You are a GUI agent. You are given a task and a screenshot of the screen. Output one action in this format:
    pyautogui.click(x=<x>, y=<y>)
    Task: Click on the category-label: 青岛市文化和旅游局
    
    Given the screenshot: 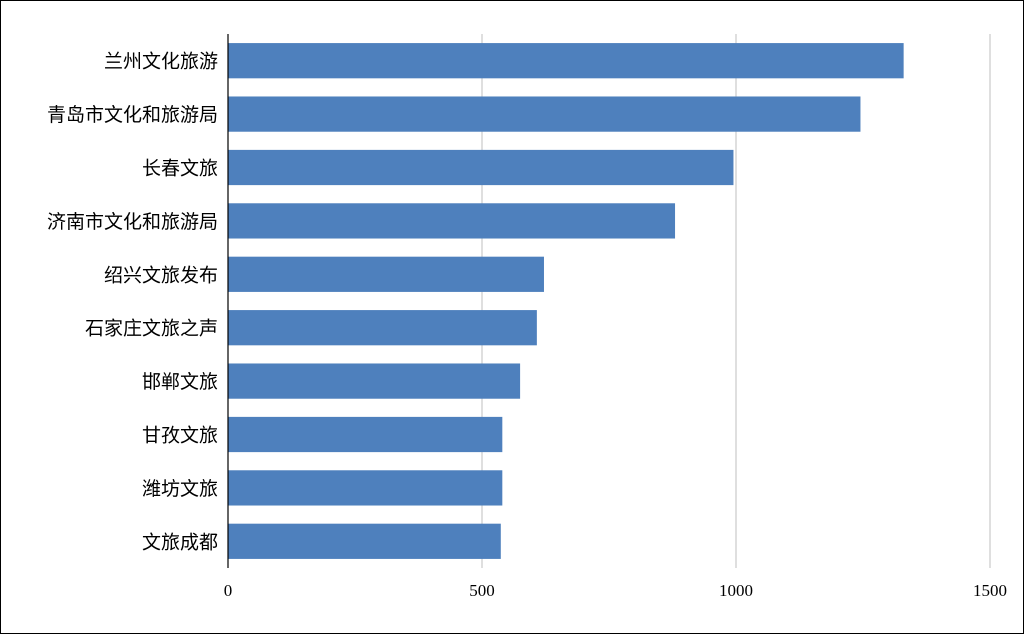 What is the action you would take?
    pyautogui.click(x=132, y=115)
    